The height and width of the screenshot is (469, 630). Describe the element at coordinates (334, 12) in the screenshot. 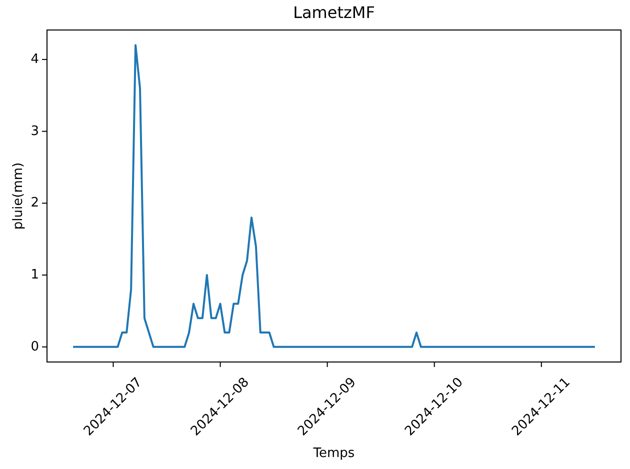

I see `chart-title: LametzMF` at that location.